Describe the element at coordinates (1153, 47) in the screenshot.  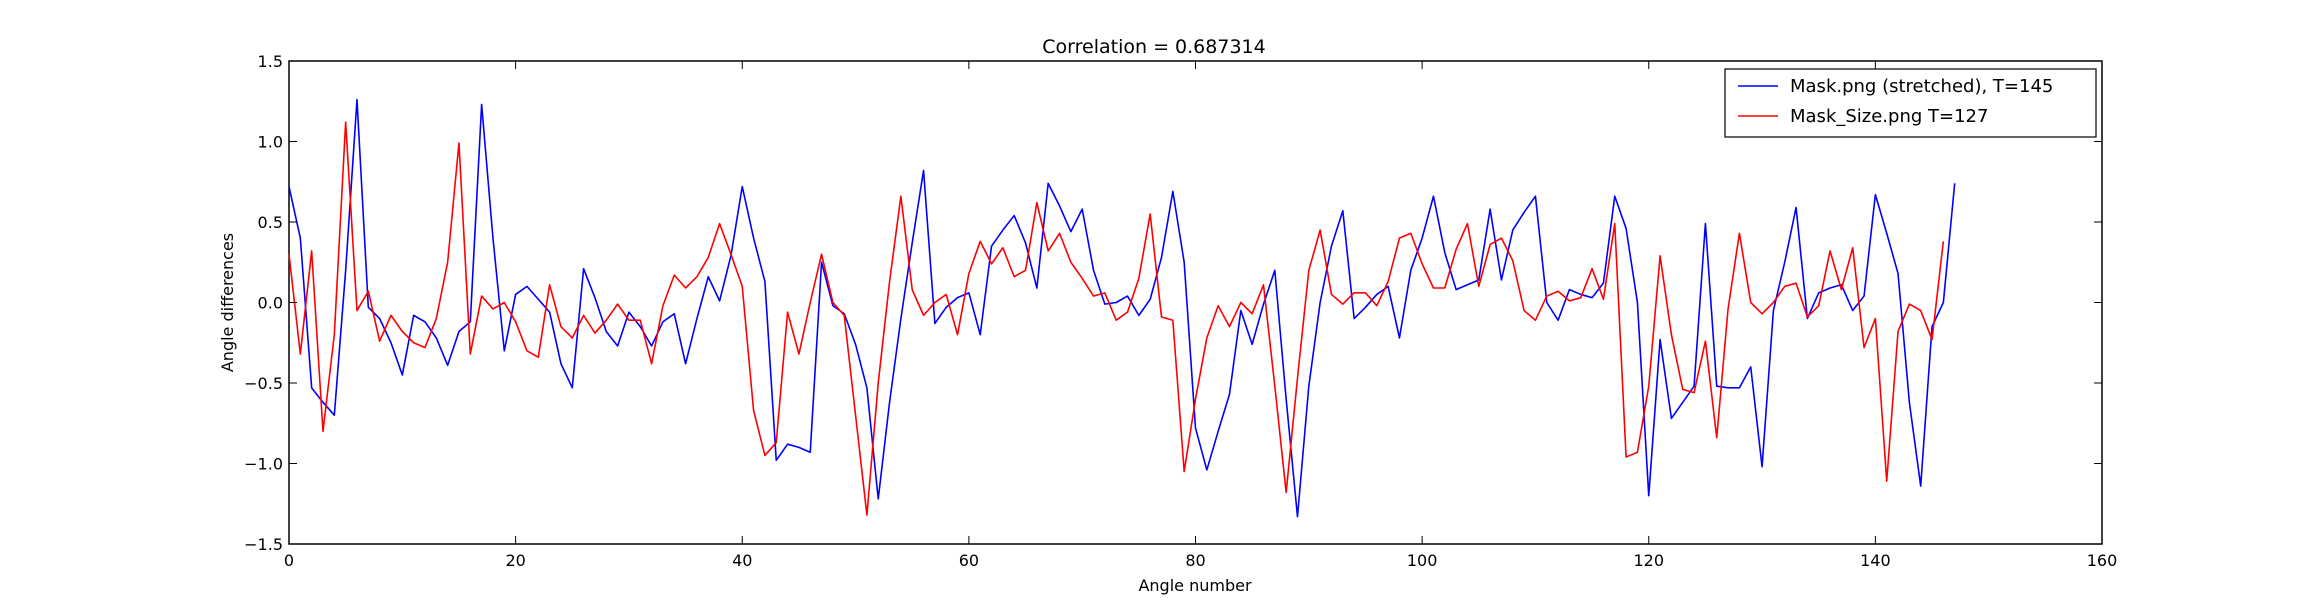
I see `chart-title: Correlation = 0.687314` at that location.